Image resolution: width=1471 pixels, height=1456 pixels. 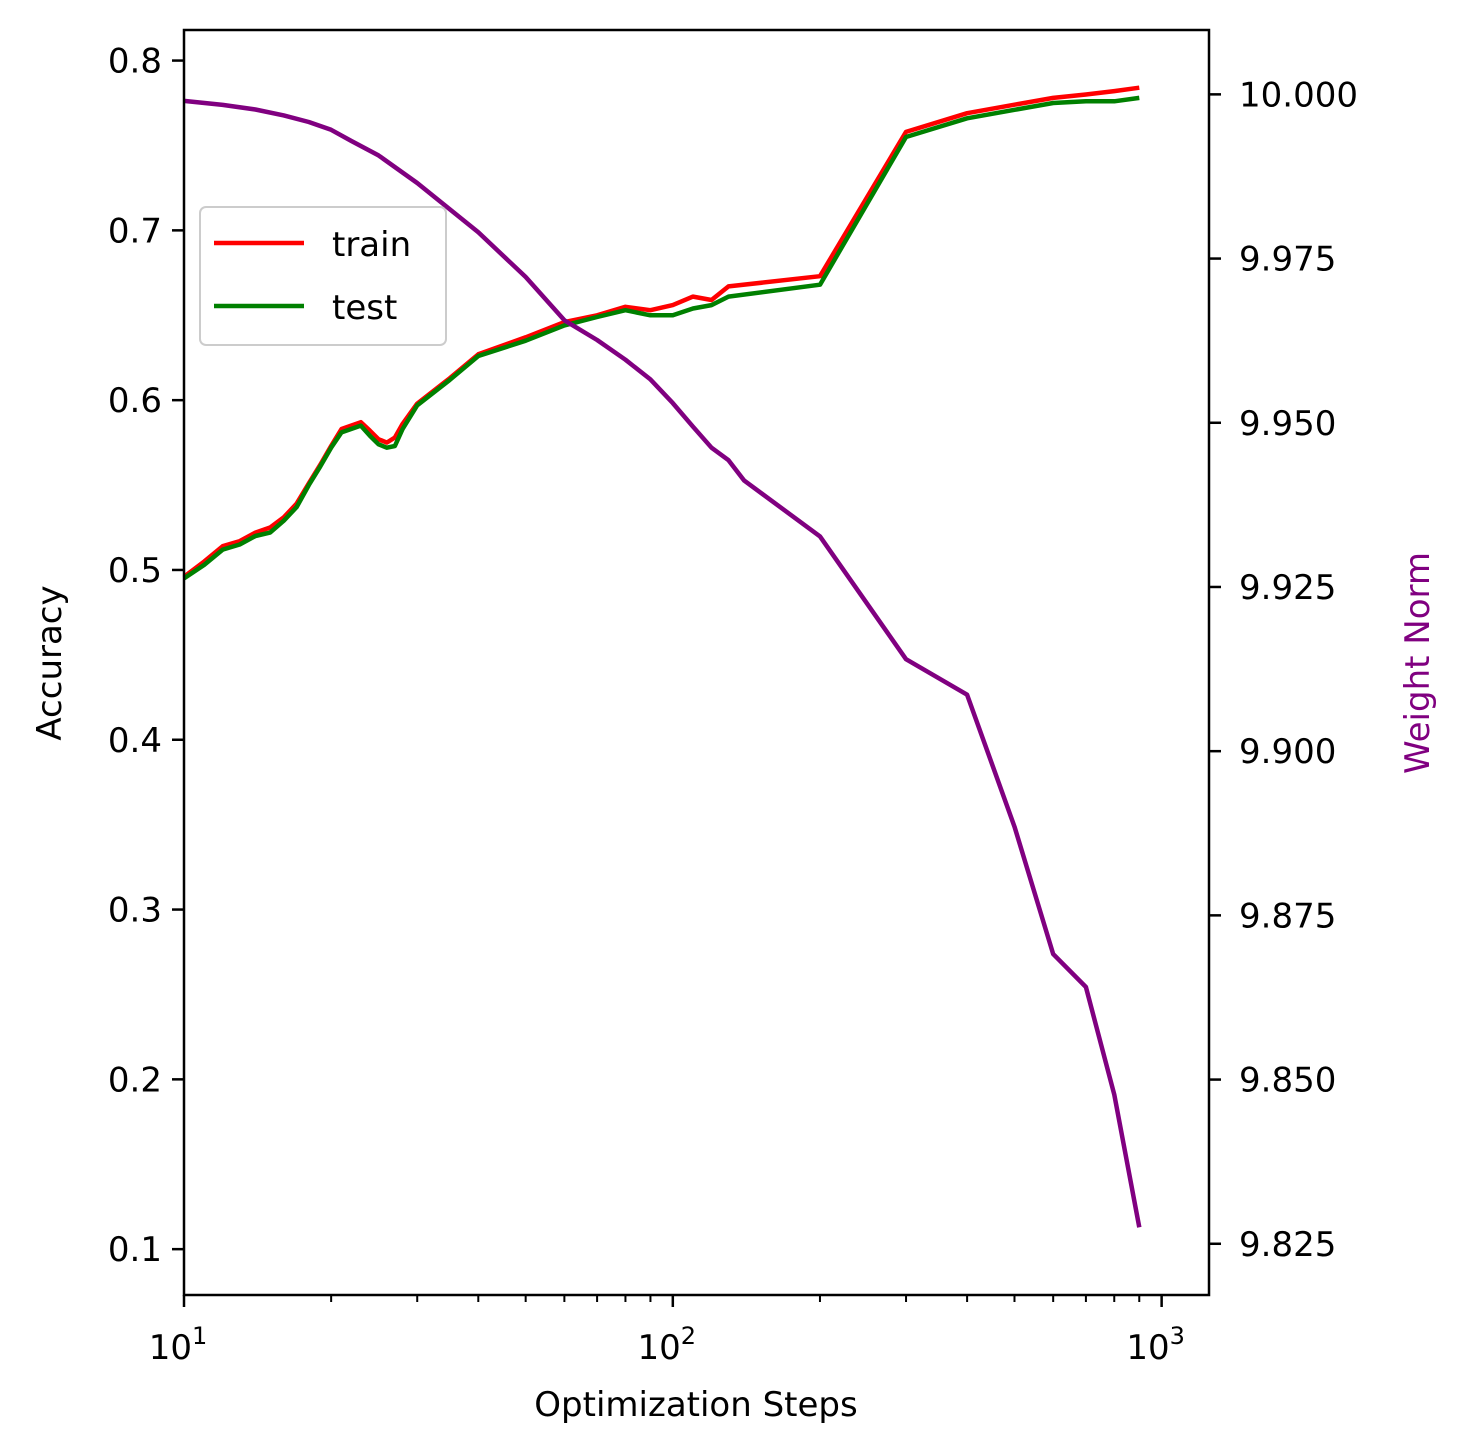 I want to click on legend: train test, so click(x=323, y=276).